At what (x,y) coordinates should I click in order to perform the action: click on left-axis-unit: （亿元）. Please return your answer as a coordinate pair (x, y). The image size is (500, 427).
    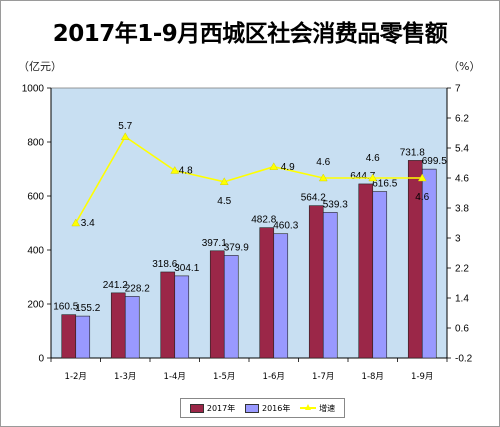
    Looking at the image, I should click on (40, 66).